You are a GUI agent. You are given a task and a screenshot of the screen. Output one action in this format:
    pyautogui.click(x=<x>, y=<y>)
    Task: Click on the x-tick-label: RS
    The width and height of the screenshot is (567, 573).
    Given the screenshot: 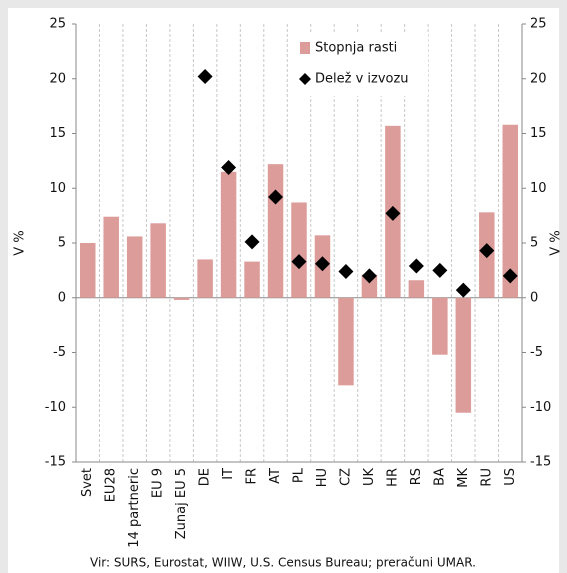 What is the action you would take?
    pyautogui.click(x=416, y=476)
    